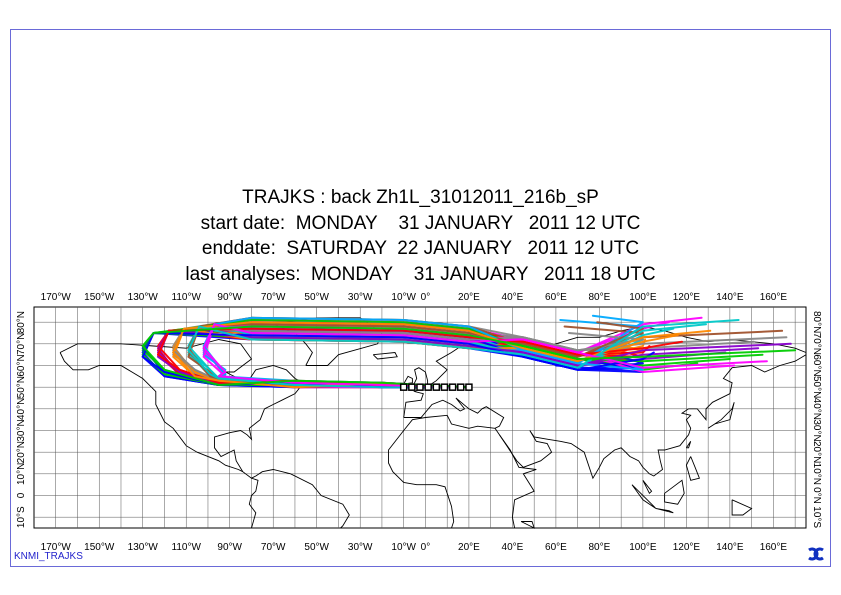 The width and height of the screenshot is (841, 595). I want to click on lat-tick-label-right: 10°N, so click(816, 474).